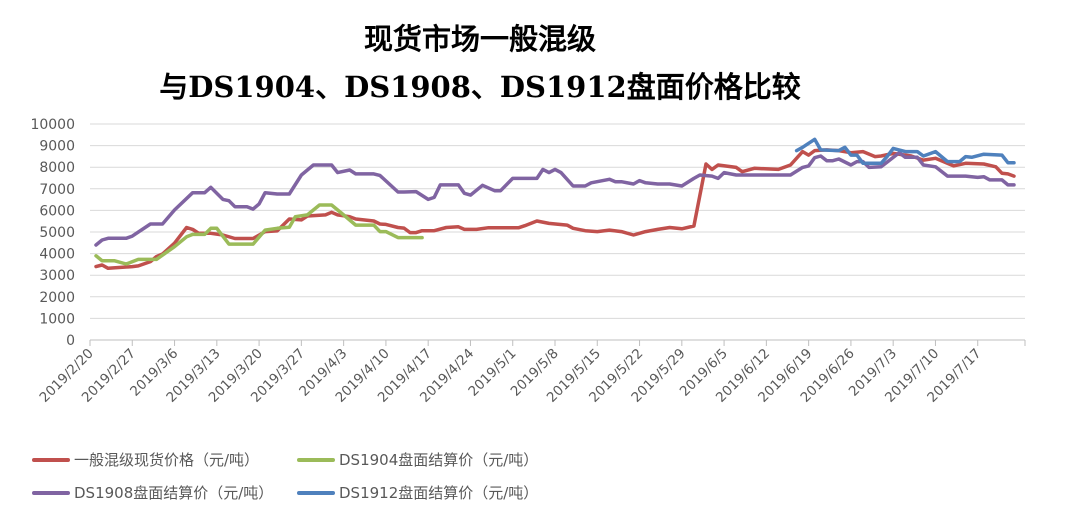  I want to click on legend-swatch-ds1908, so click(51, 492).